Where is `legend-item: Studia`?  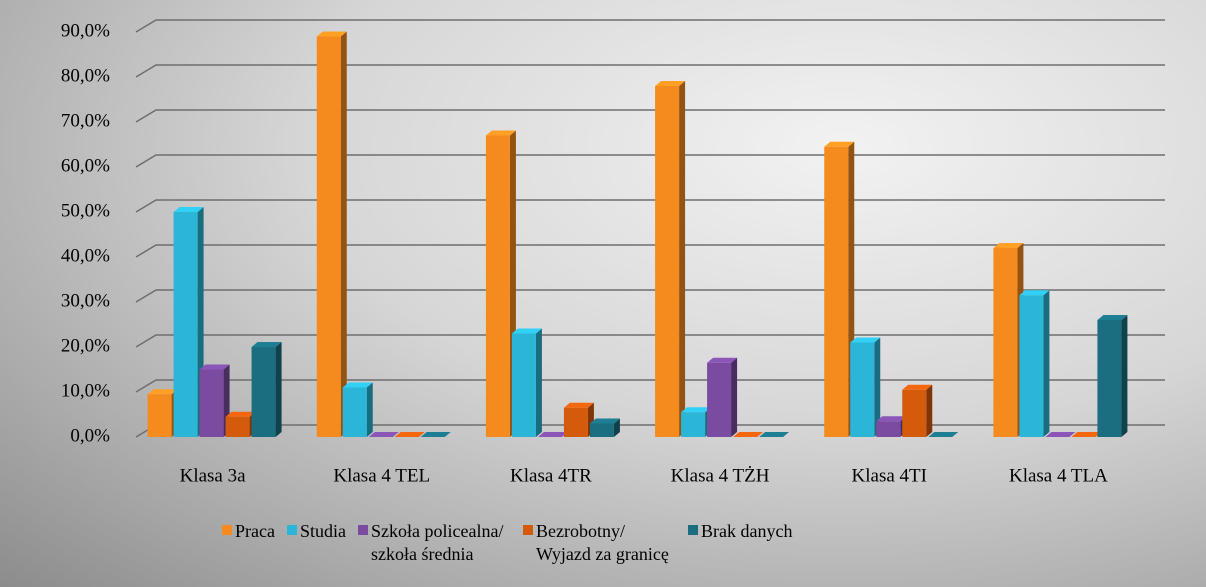 legend-item: Studia is located at coordinates (316, 543).